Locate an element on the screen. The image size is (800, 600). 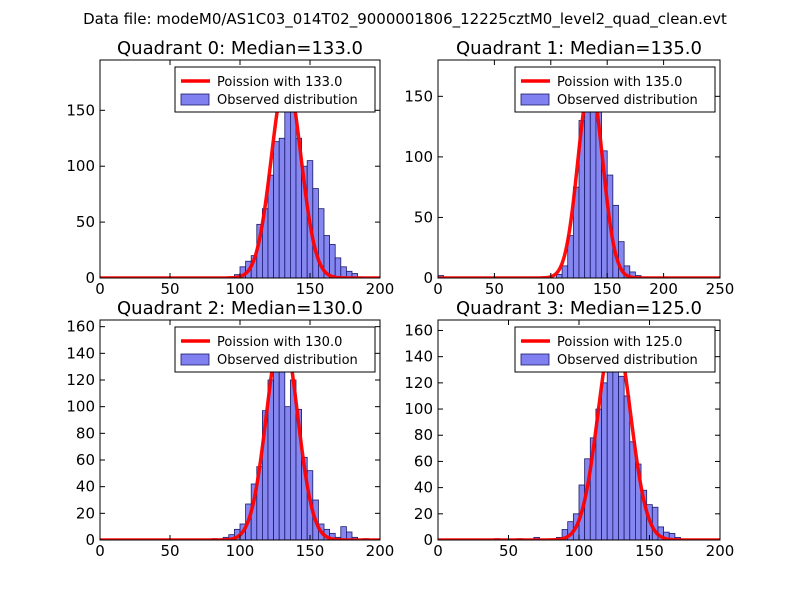
panel-title: Quadrant 3: Median=125.0 is located at coordinates (579, 308).